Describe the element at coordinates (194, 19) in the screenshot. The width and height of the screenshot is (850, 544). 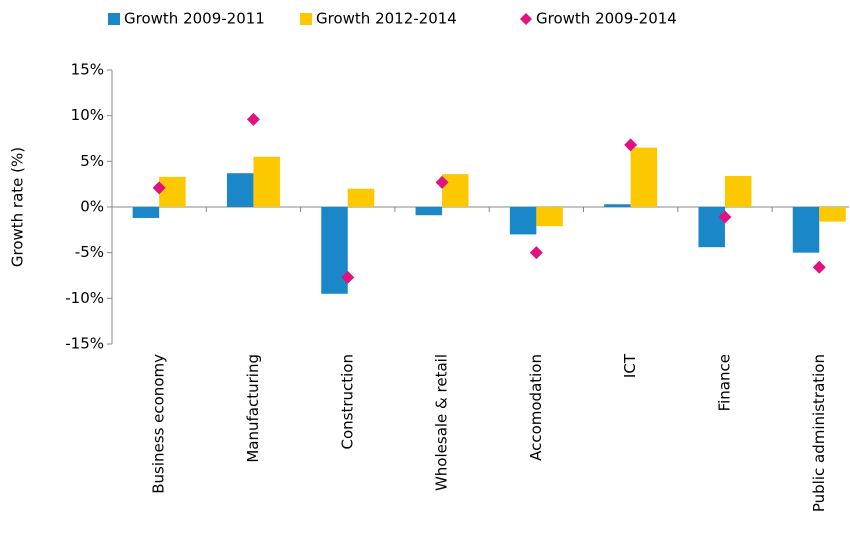
I see `legend-label: Growth 2009-2011` at that location.